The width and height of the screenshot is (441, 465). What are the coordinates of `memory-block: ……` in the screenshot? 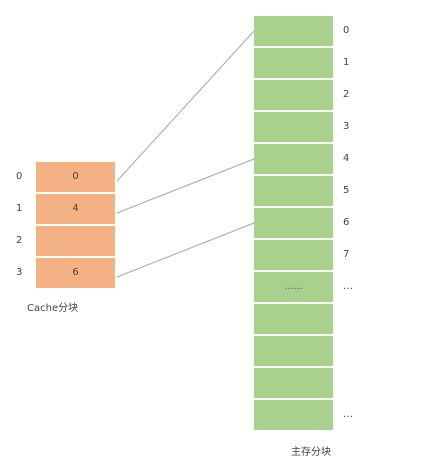 It's located at (293, 287).